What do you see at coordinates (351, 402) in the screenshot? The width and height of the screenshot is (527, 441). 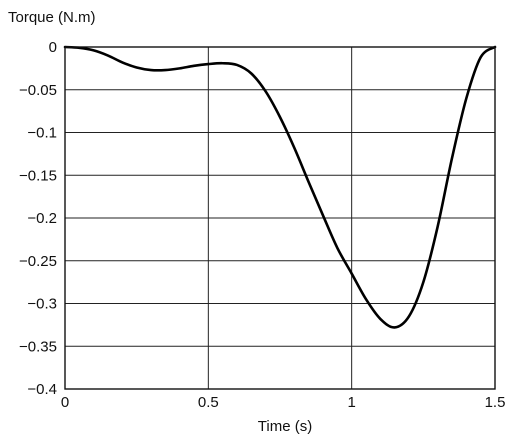 I see `x-tick-label: 1` at bounding box center [351, 402].